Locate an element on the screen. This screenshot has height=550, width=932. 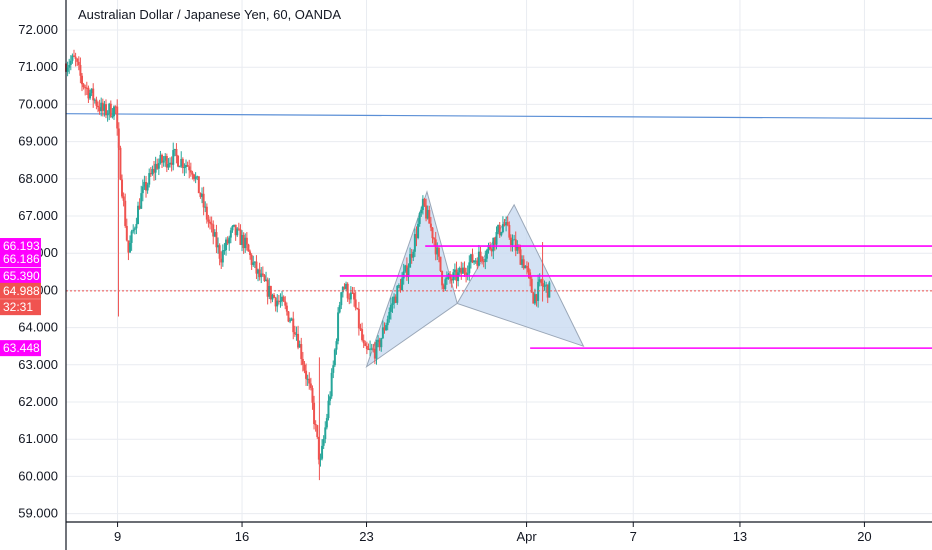
trendline is located at coordinates (498, 116).